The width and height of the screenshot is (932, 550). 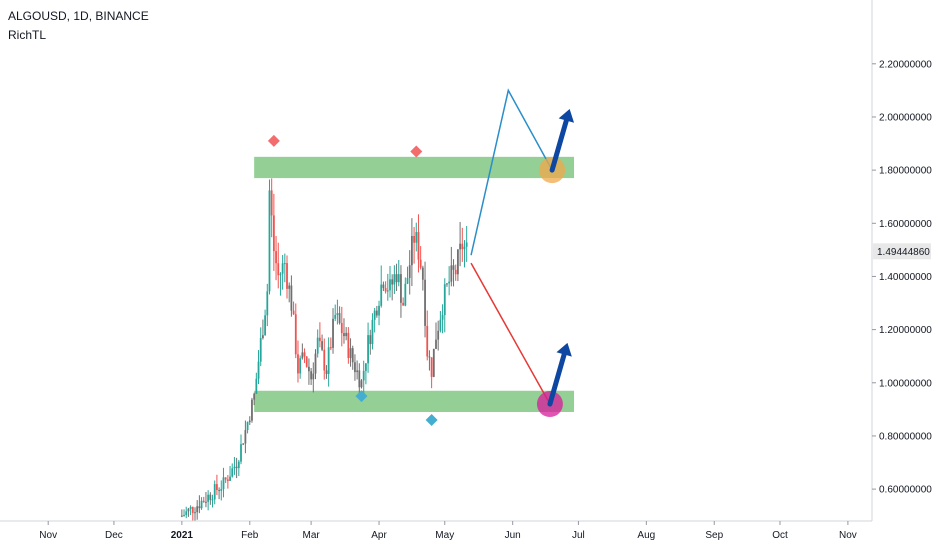 What do you see at coordinates (361, 396) in the screenshot?
I see `low-marker` at bounding box center [361, 396].